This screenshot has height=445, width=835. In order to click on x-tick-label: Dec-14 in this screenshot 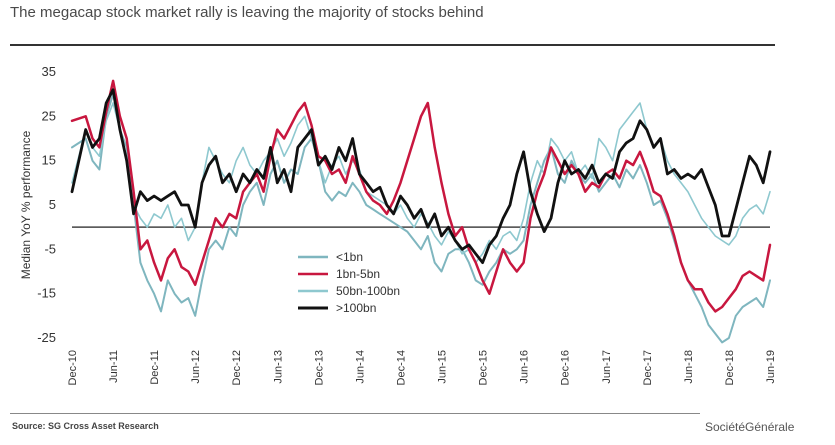, I will do `click(401, 367)`.